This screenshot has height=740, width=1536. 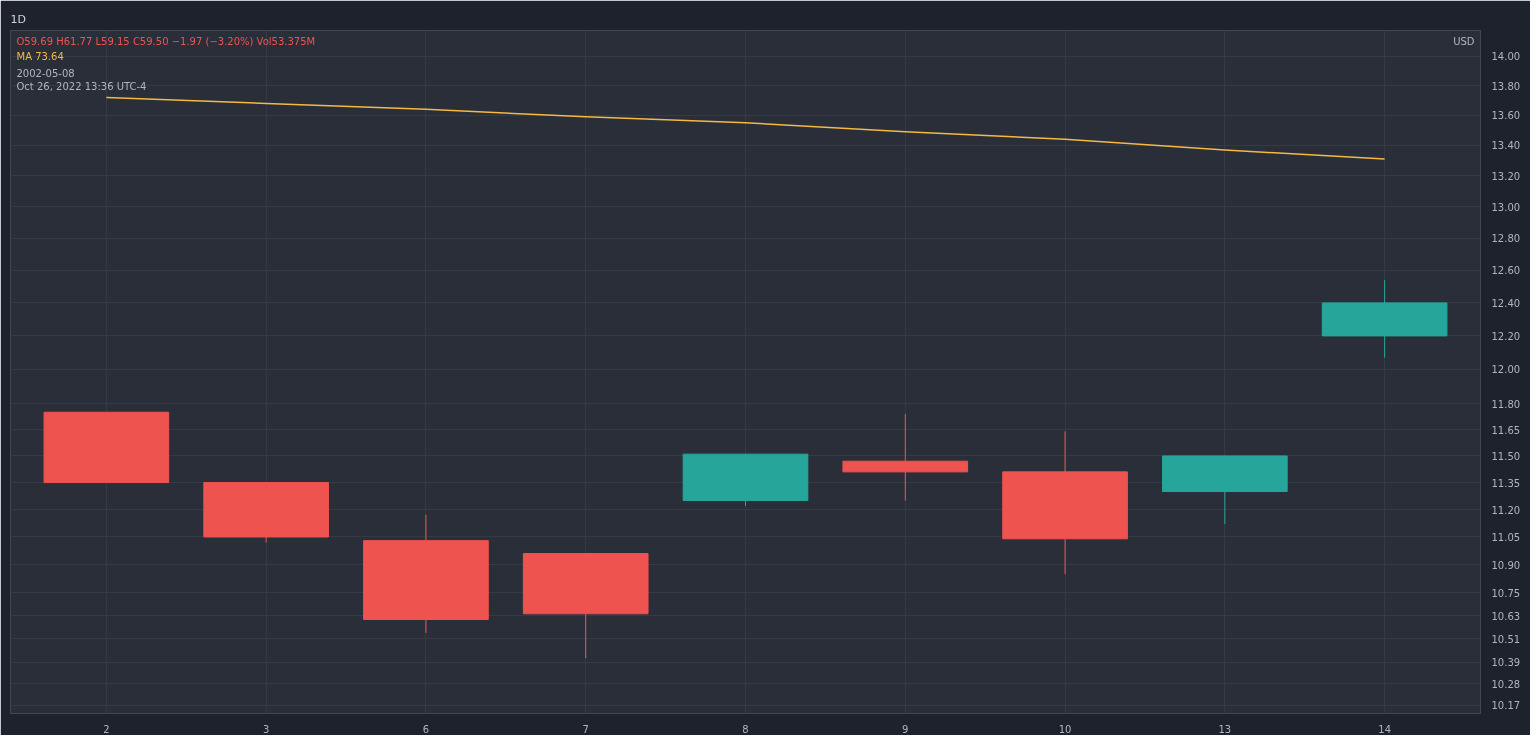 What do you see at coordinates (1506, 684) in the screenshot?
I see `y-tick-label: 10.28` at bounding box center [1506, 684].